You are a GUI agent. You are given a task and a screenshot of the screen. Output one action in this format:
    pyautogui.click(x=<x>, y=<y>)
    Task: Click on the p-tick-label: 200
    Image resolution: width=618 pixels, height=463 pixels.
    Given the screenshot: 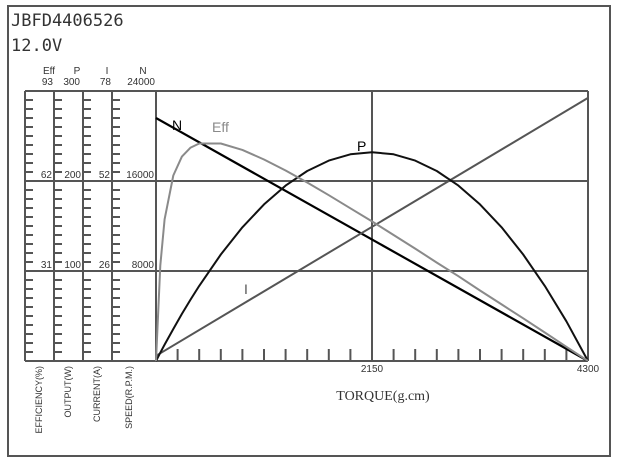 What is the action you would take?
    pyautogui.click(x=72, y=175)
    